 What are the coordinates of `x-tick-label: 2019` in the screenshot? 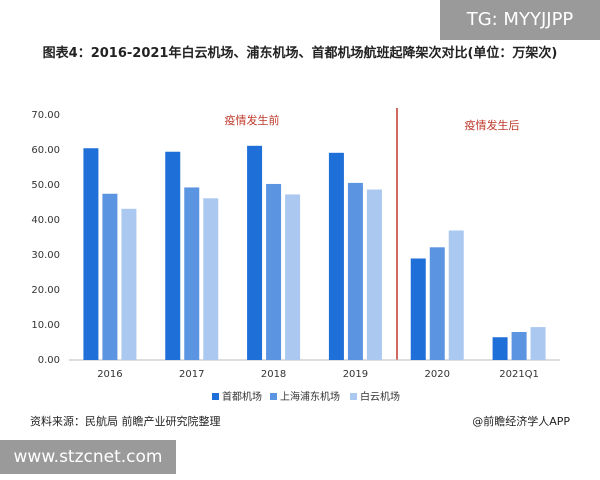 It's located at (355, 374).